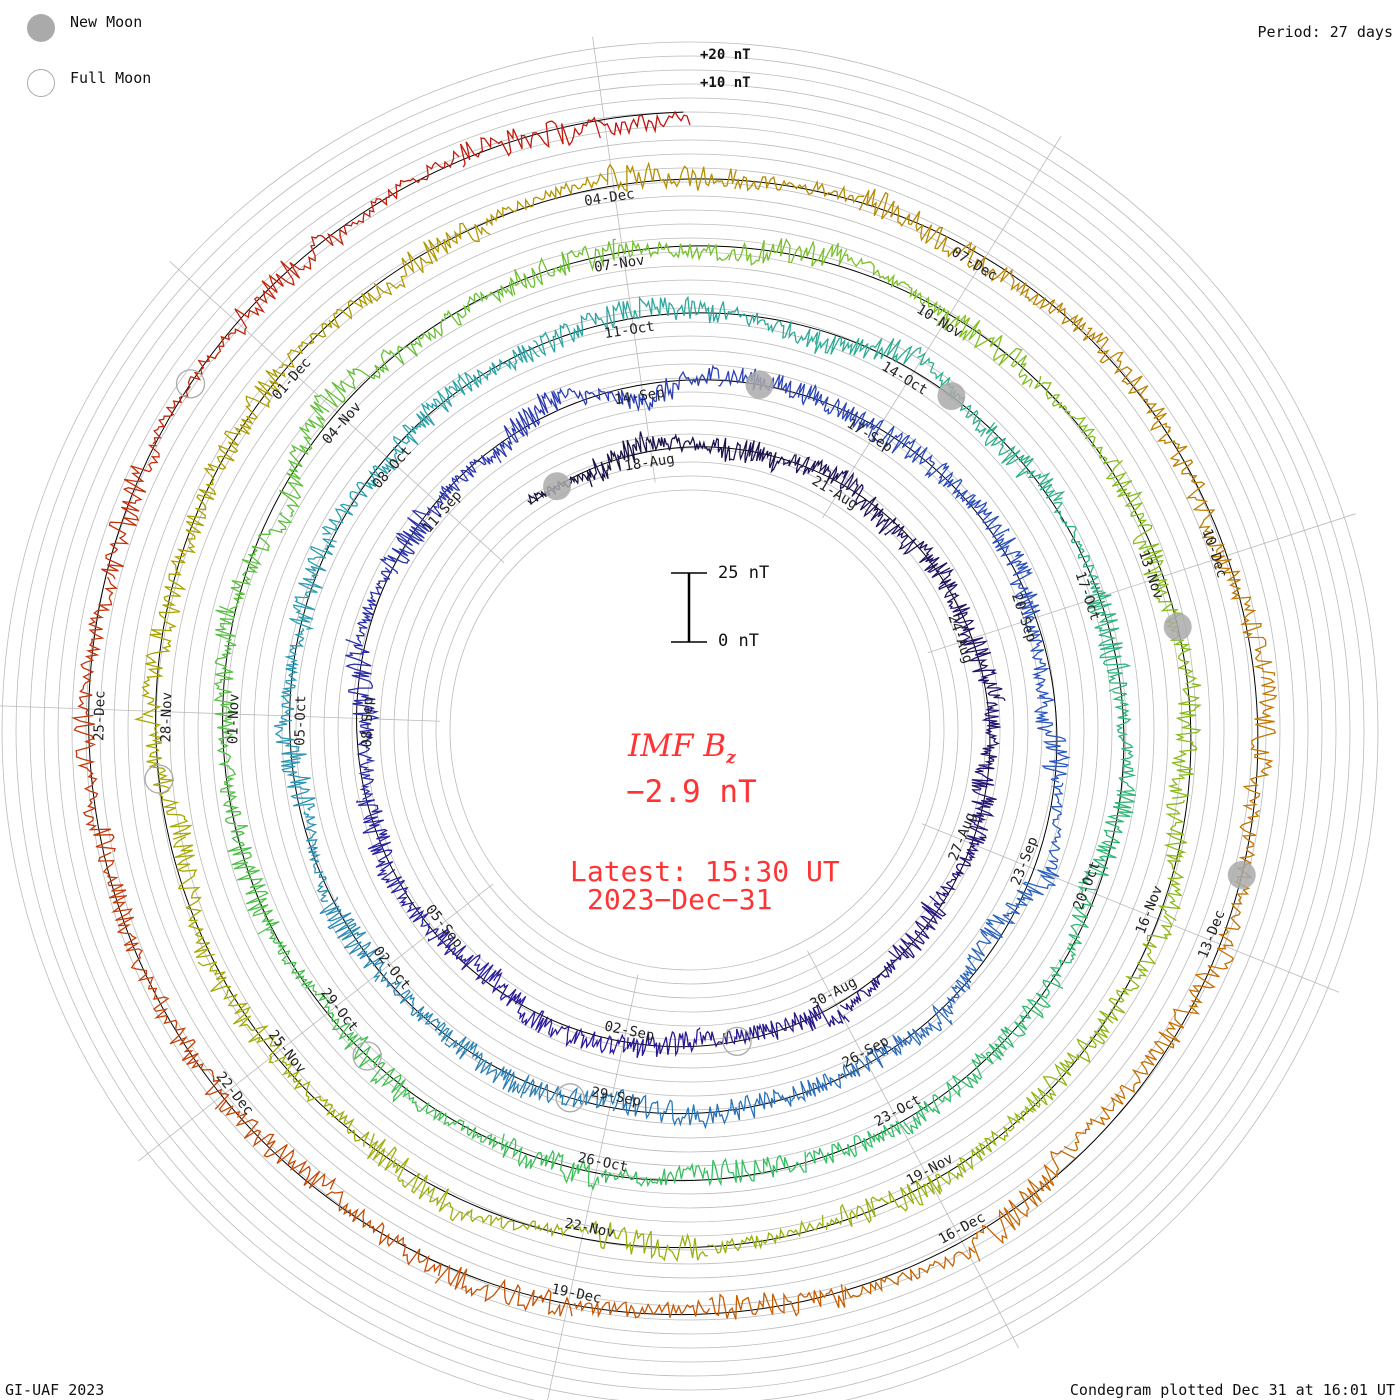 This screenshot has height=1400, width=1400. What do you see at coordinates (649, 462) in the screenshot?
I see `date-label: 18-Aug` at bounding box center [649, 462].